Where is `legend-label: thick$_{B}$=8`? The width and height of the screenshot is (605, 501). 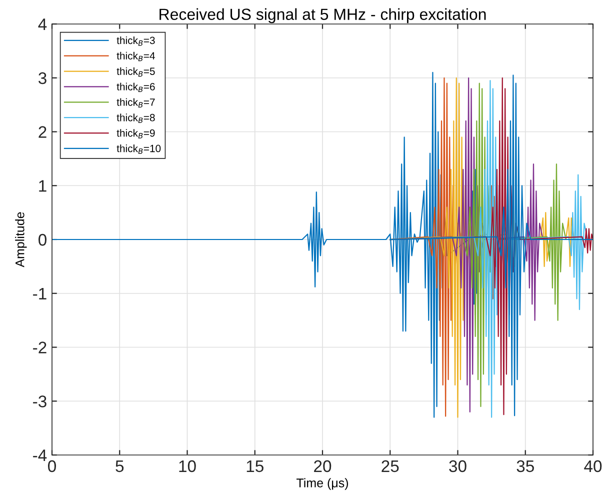 legend-label: thick$_{B}$=8 is located at coordinates (135, 118).